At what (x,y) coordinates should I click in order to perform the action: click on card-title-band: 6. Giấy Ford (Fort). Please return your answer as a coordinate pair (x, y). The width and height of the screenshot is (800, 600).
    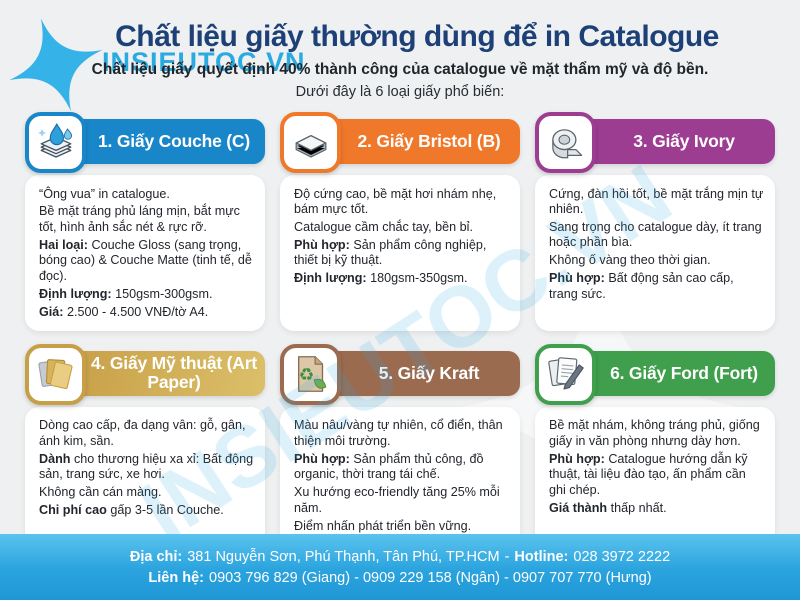
    Looking at the image, I should click on (675, 373).